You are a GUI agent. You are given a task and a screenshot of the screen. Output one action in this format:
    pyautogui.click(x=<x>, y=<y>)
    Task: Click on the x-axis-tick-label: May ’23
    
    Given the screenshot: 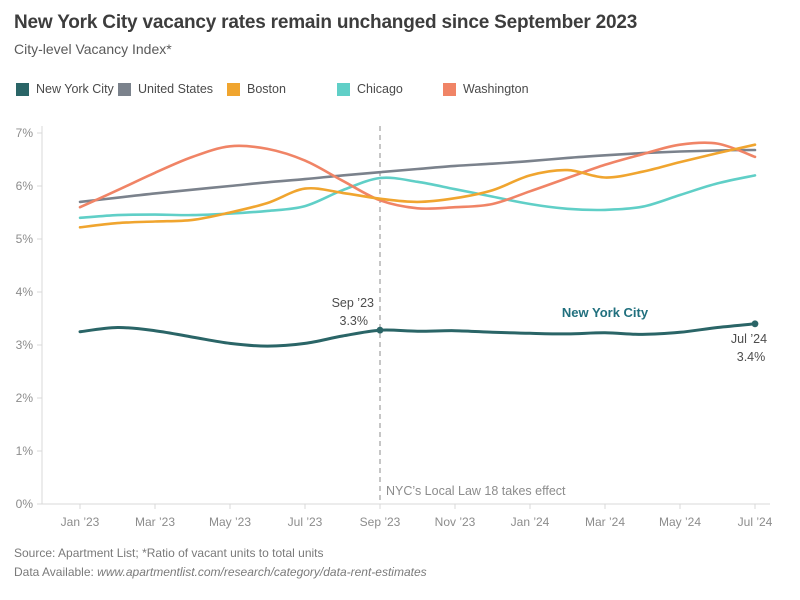 What is the action you would take?
    pyautogui.click(x=230, y=522)
    